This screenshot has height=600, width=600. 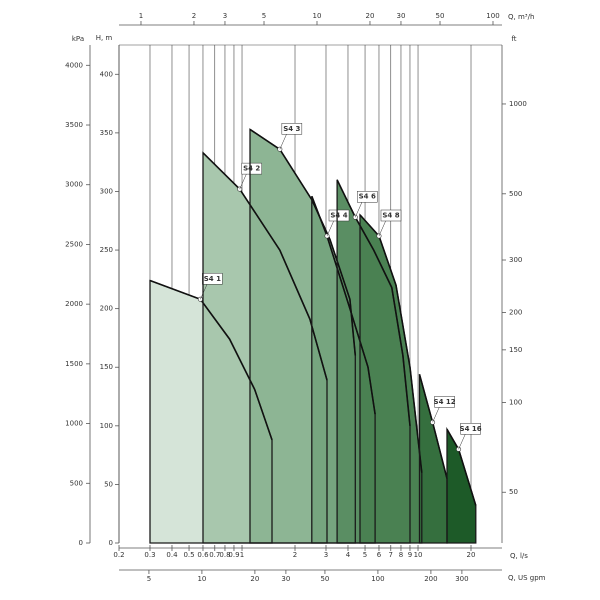 What do you see at coordinates (515, 350) in the screenshot?
I see `y2-tick-label: 150` at bounding box center [515, 350].